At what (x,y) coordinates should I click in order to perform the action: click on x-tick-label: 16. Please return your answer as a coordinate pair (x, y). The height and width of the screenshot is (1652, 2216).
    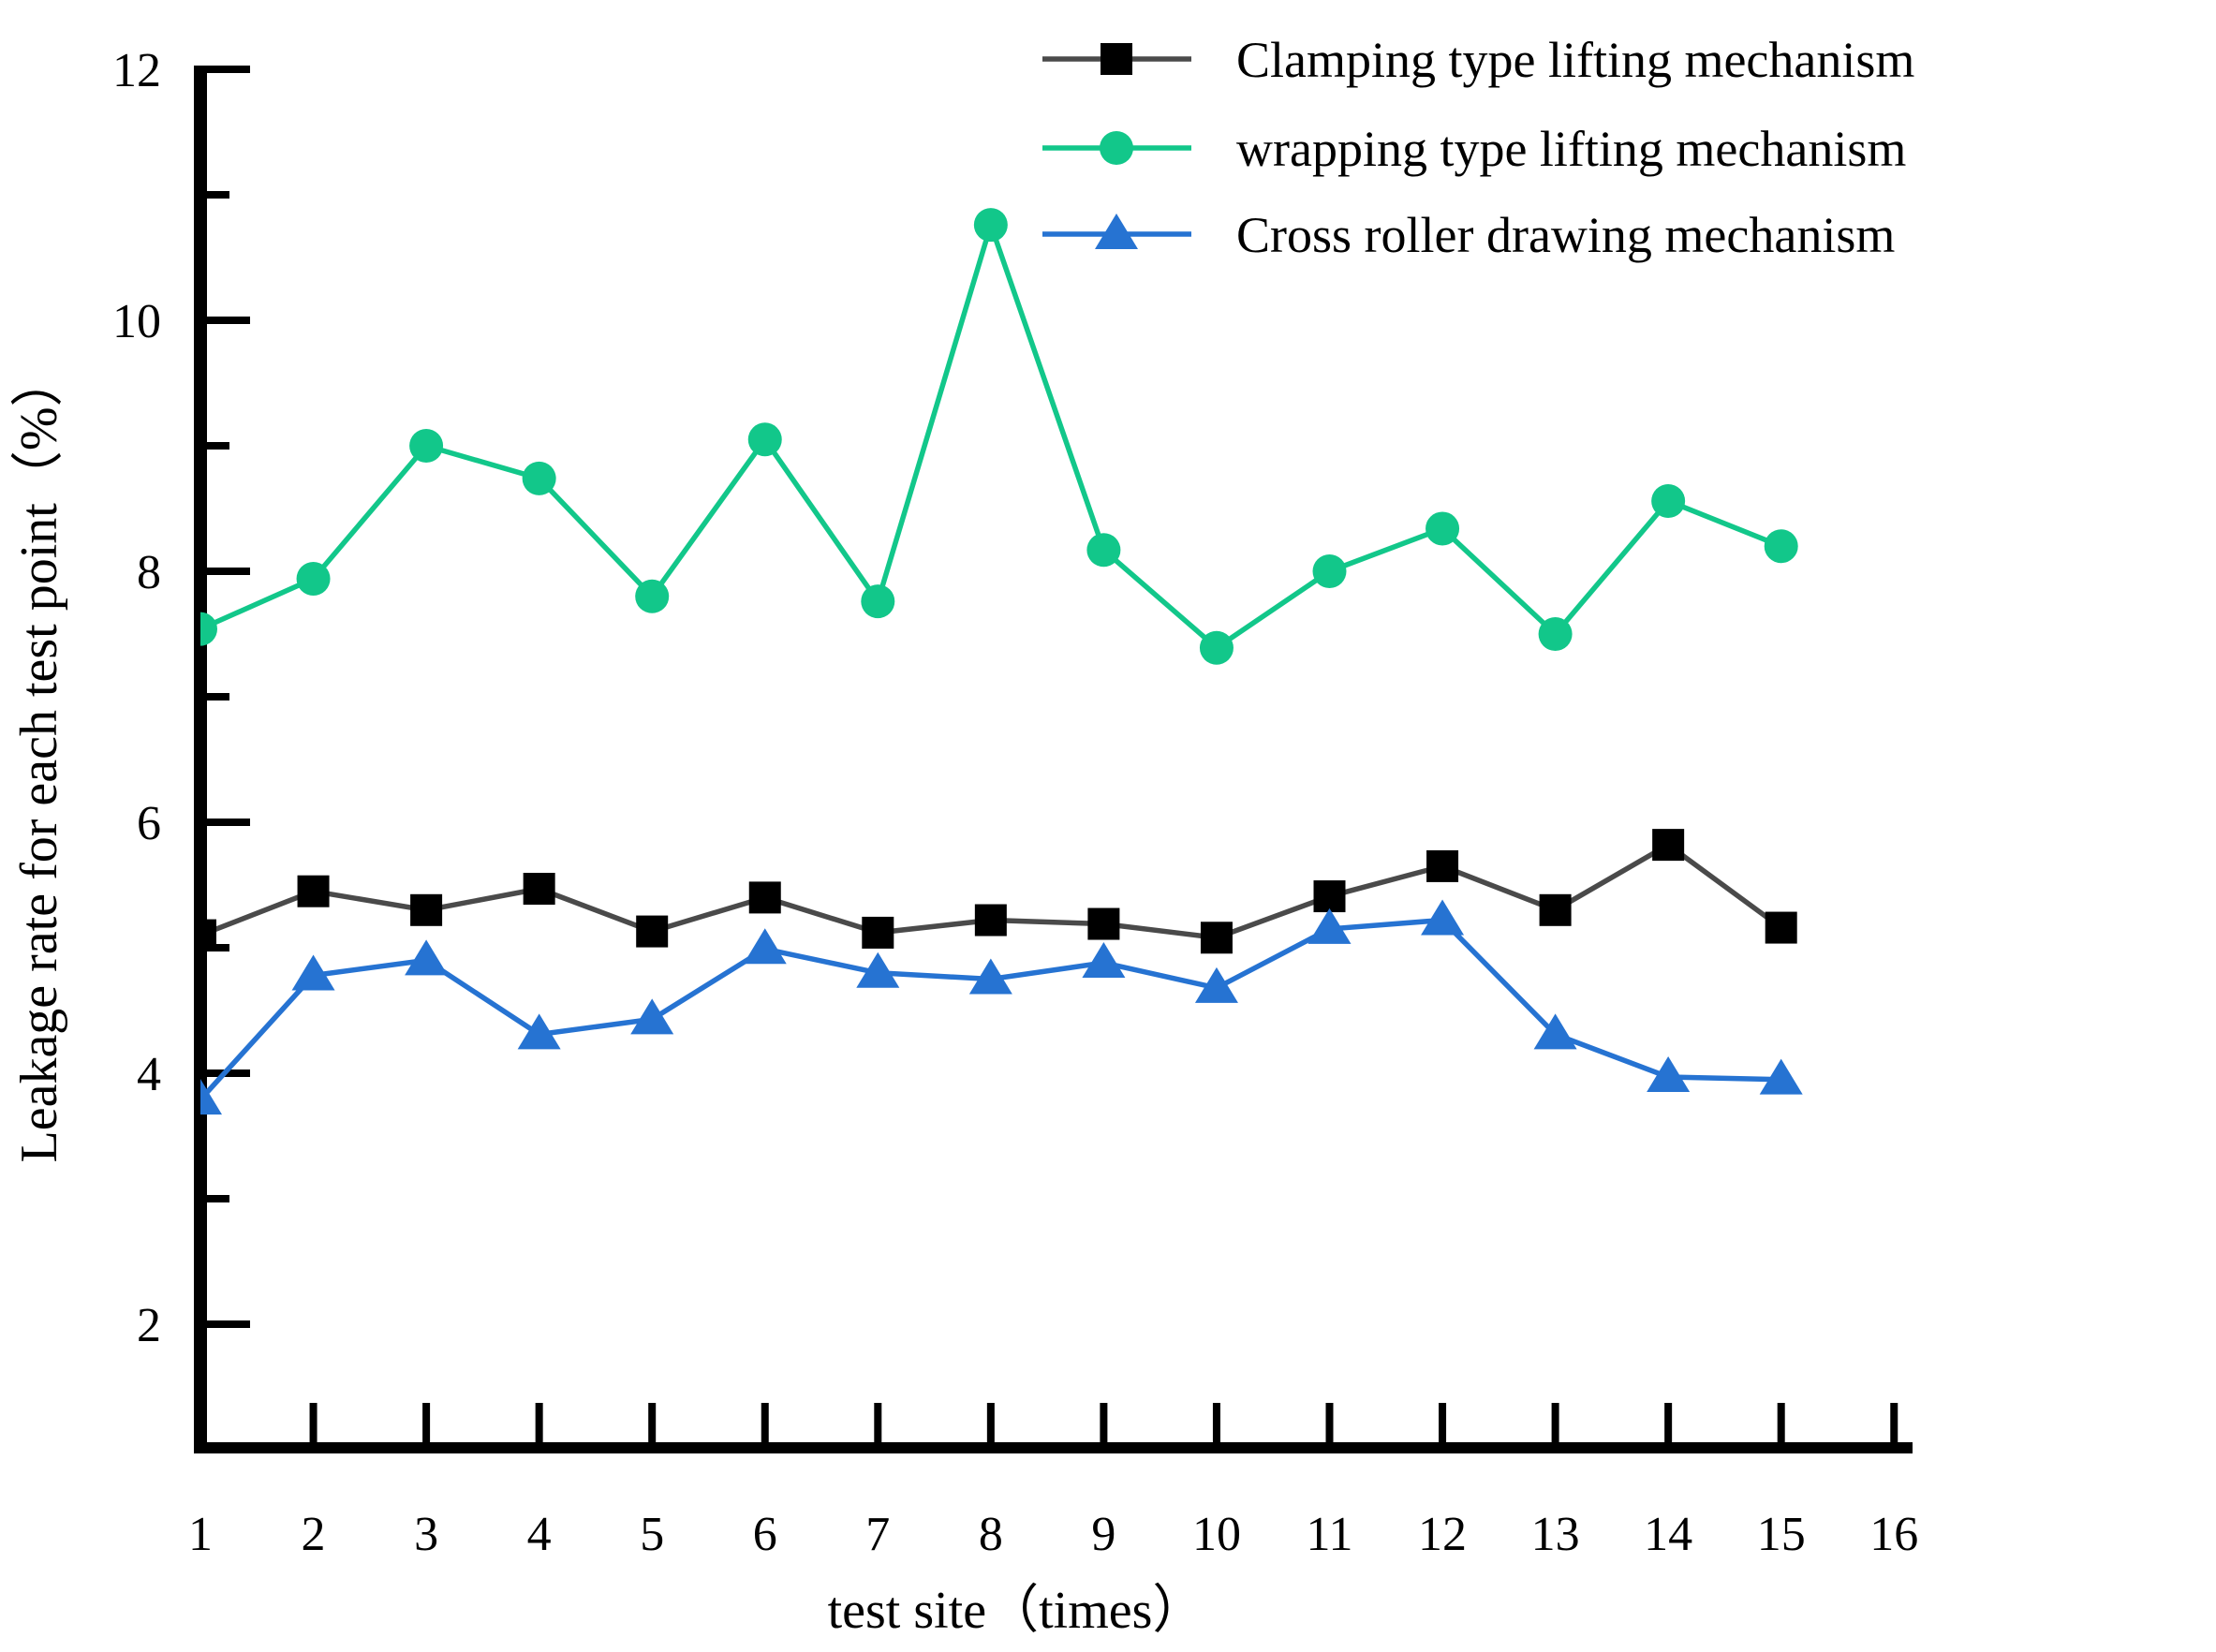
    Looking at the image, I should click on (1893, 1535).